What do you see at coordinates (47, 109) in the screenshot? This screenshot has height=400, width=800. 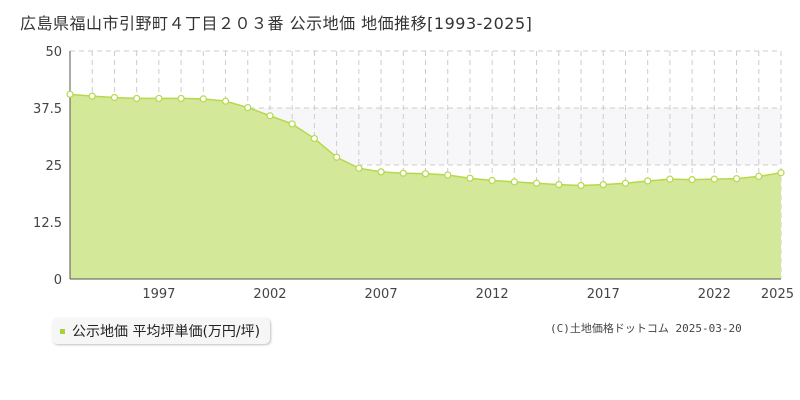 I see `y-tick-label: 37.5` at bounding box center [47, 109].